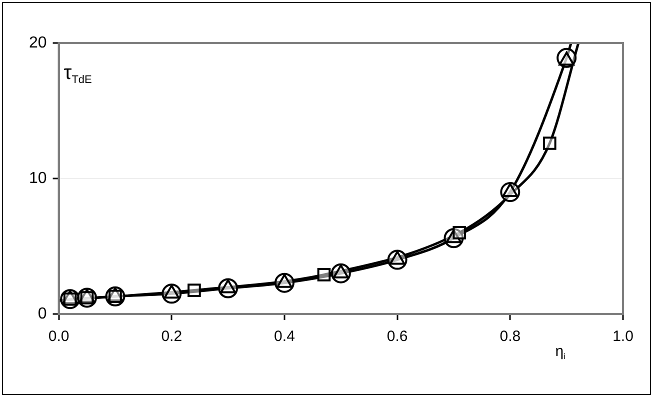 This screenshot has height=399, width=655. I want to click on x-tick-label: 0.2, so click(171, 337).